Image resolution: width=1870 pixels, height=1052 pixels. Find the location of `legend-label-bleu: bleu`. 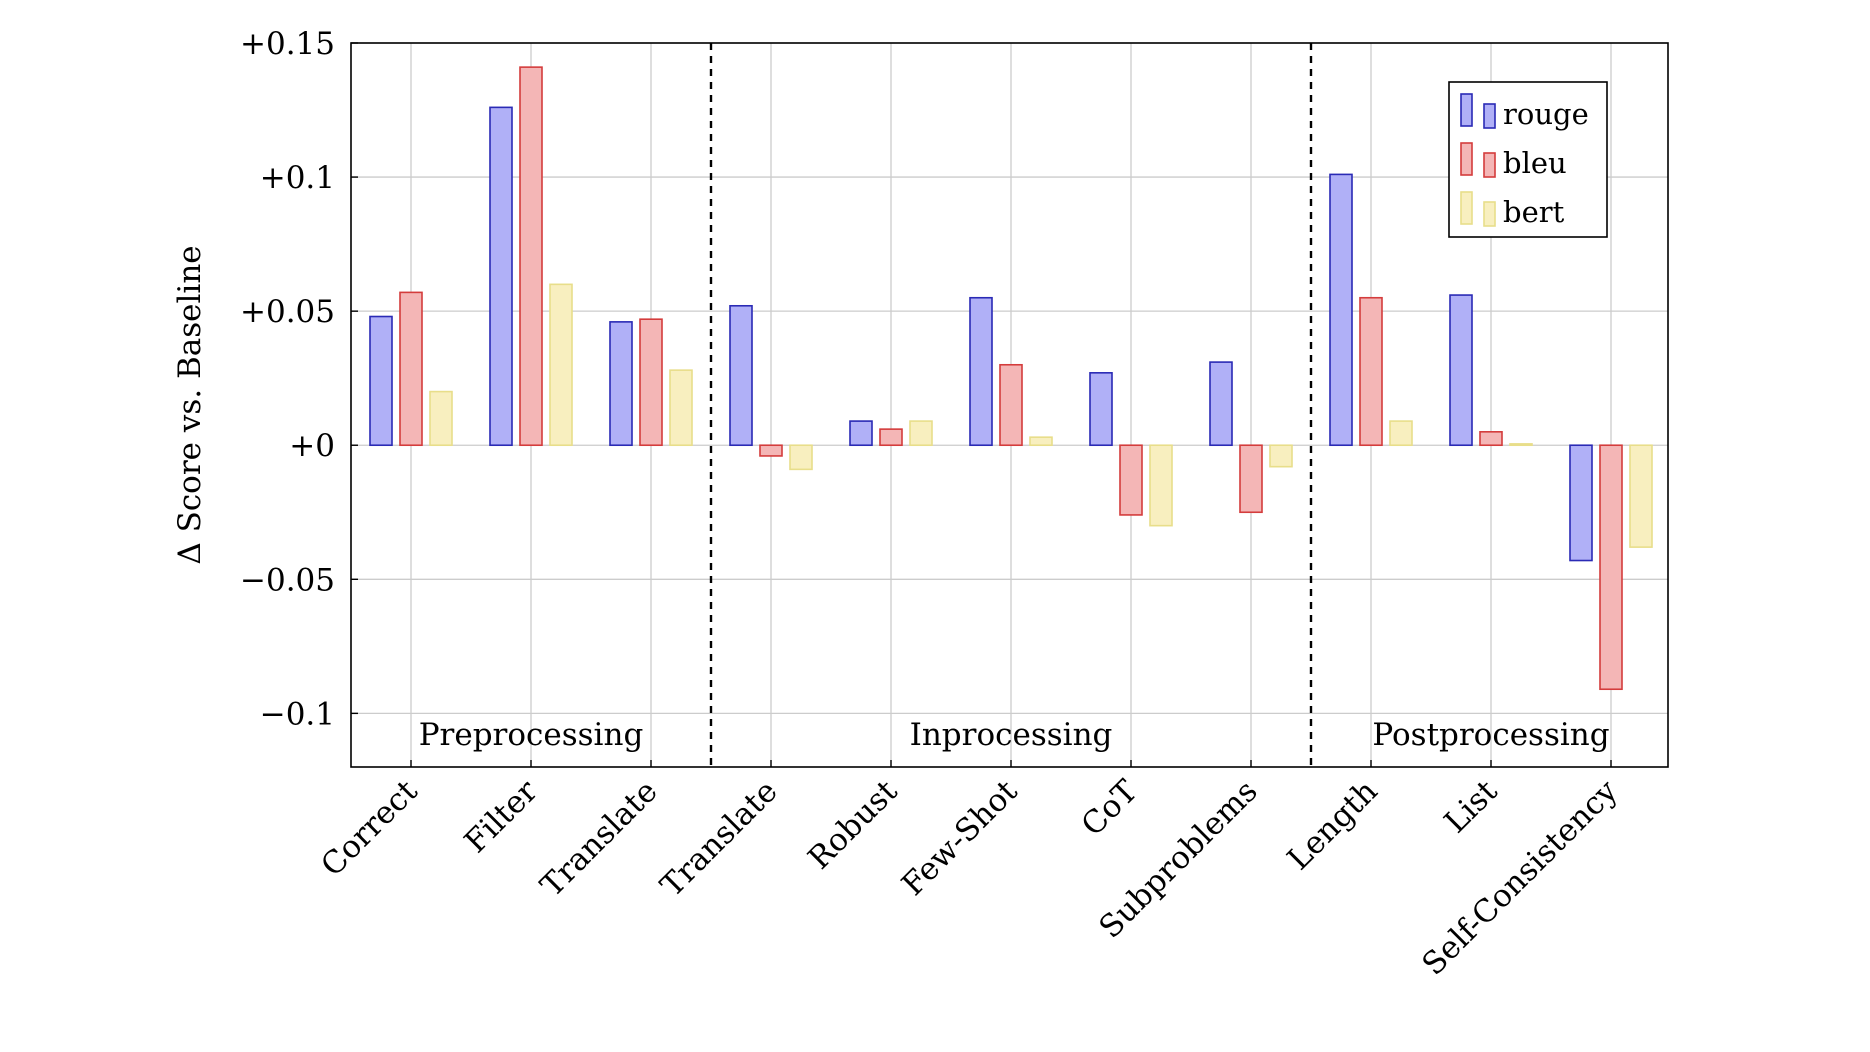

legend-label-bleu: bleu is located at coordinates (1535, 163).